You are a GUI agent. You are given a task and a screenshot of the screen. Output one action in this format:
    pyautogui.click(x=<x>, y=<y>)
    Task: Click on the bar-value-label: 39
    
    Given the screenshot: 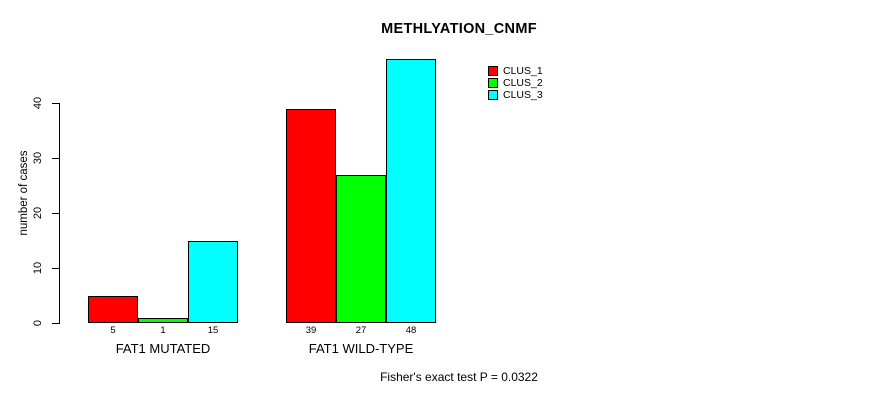 What is the action you would take?
    pyautogui.click(x=311, y=330)
    